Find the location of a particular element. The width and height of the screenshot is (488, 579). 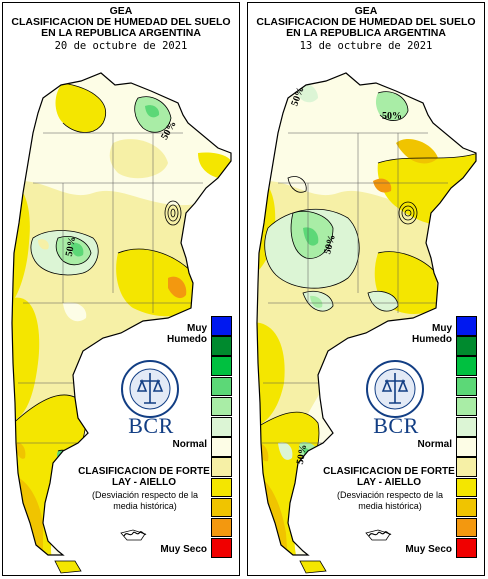

map-date: 20 de octubre de 2021 is located at coordinates (121, 46).